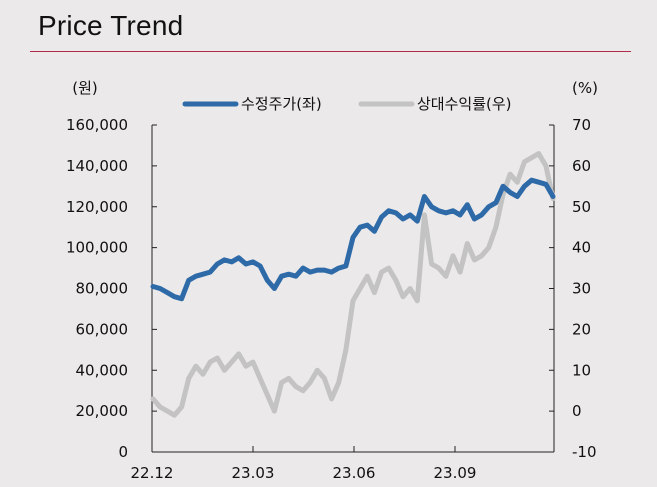  I want to click on y-right-tick-label: 40, so click(581, 248).